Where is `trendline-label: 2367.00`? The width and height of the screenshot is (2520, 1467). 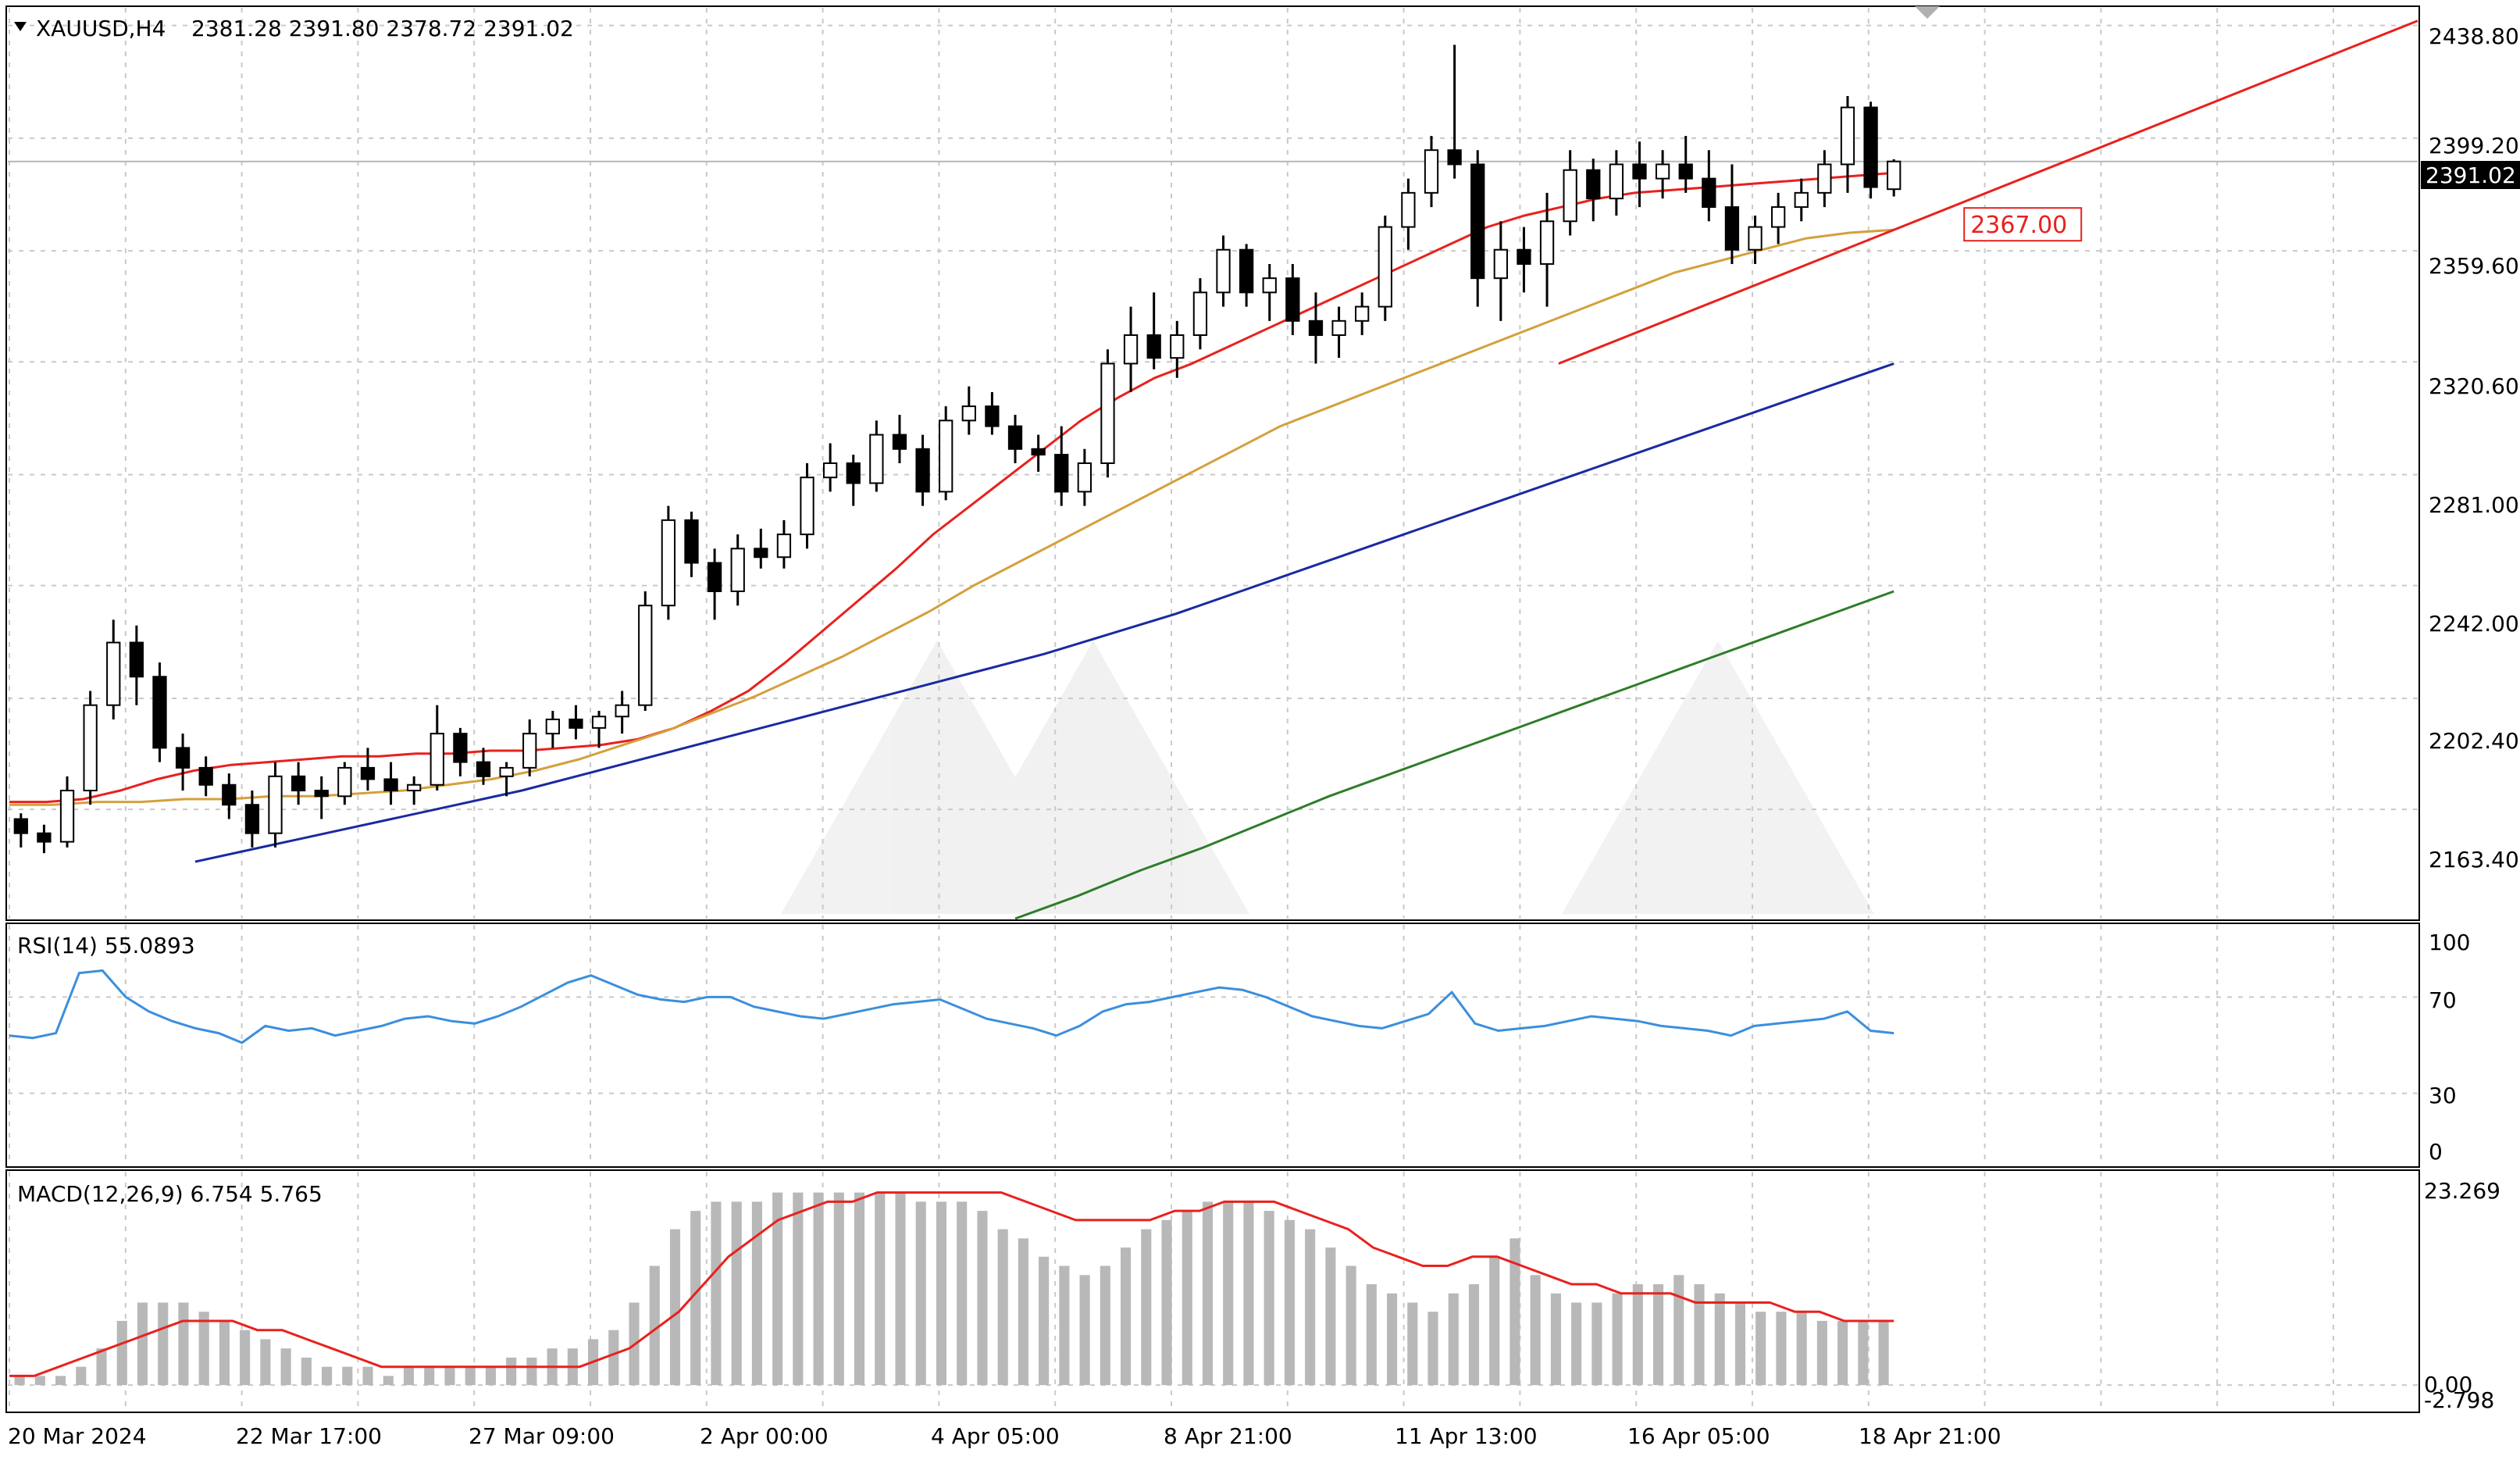
trendline-label: 2367.00 is located at coordinates (2018, 225).